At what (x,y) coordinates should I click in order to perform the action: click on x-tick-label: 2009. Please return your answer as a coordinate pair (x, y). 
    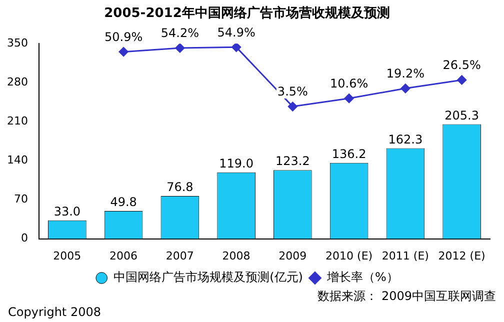
    Looking at the image, I should click on (292, 255).